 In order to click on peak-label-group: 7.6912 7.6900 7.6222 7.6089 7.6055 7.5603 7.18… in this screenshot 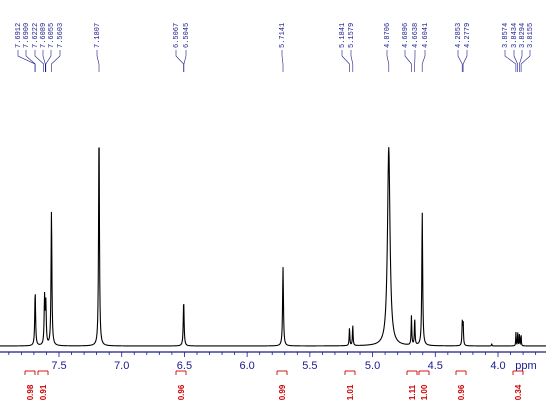, I will do `click(275, 47)`.